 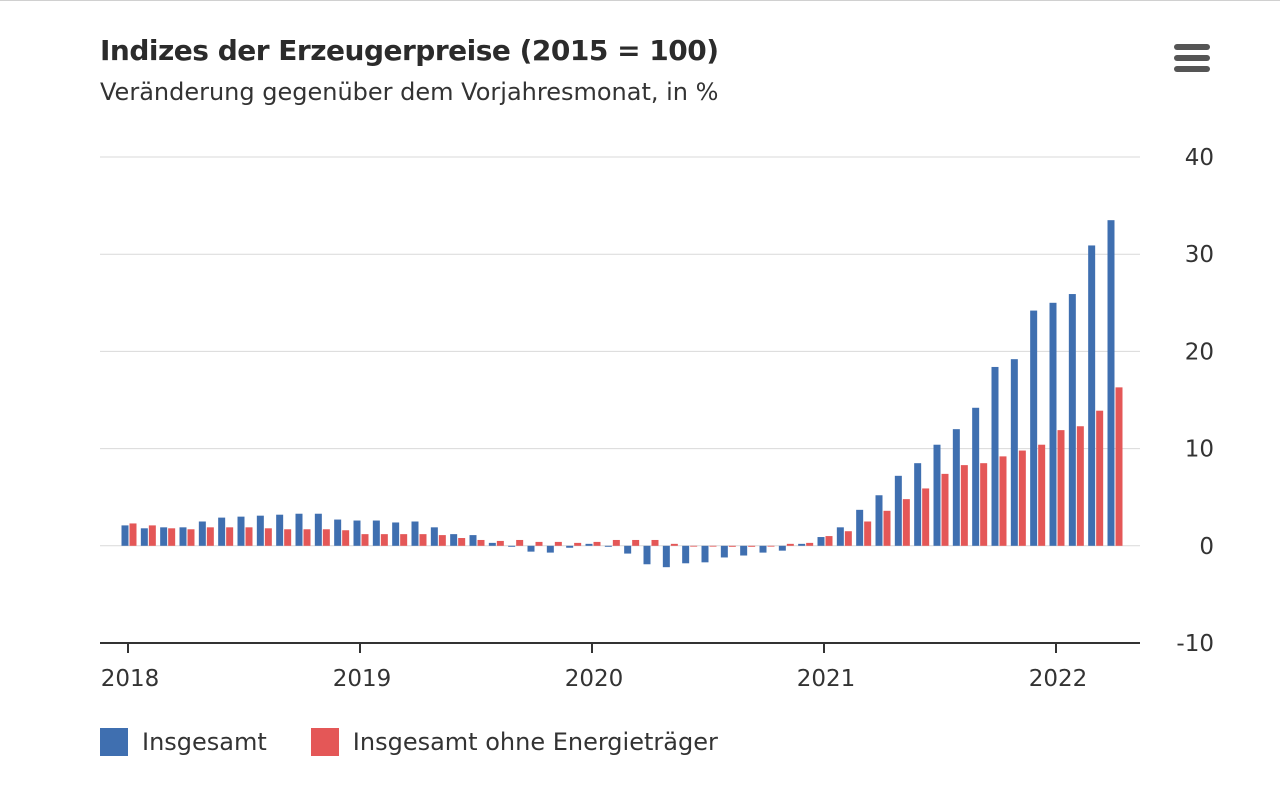 What do you see at coordinates (183, 742) in the screenshot?
I see `legend-item-insgesamt: Insgesamt` at bounding box center [183, 742].